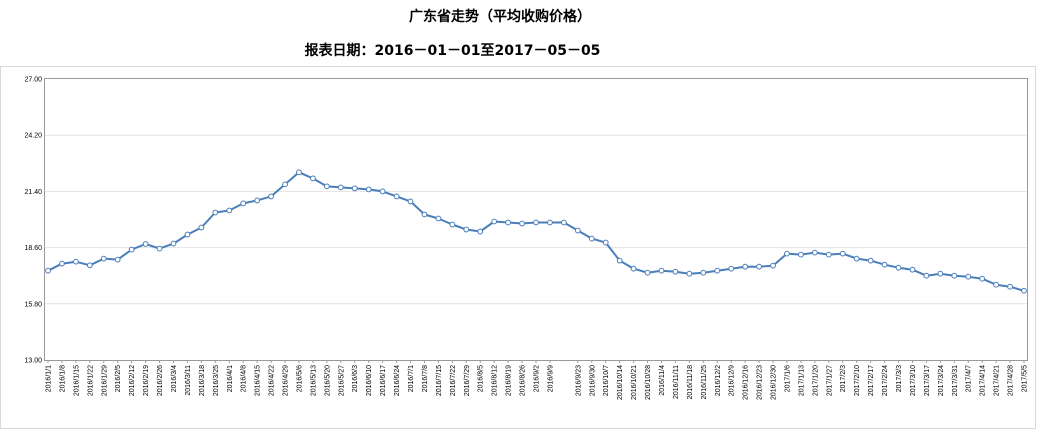 Image resolution: width=1037 pixels, height=432 pixels. I want to click on x-tick-label: 2017/1/13, so click(801, 380).